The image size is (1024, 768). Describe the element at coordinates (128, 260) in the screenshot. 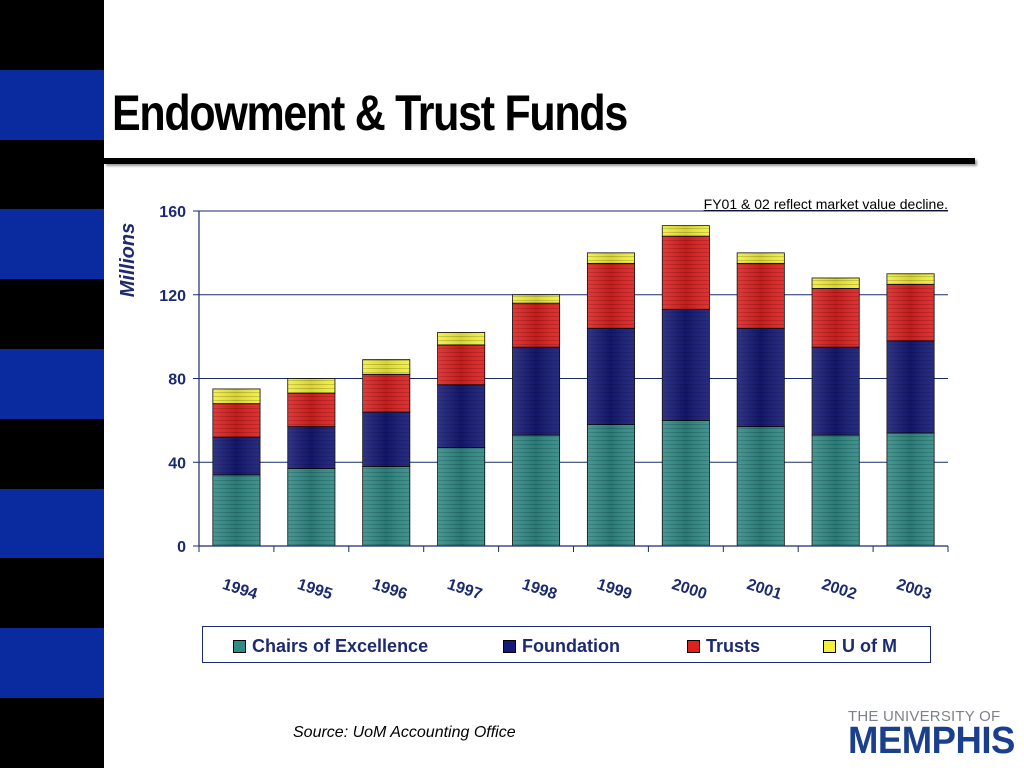

I see `y-axis-label: Millions` at that location.